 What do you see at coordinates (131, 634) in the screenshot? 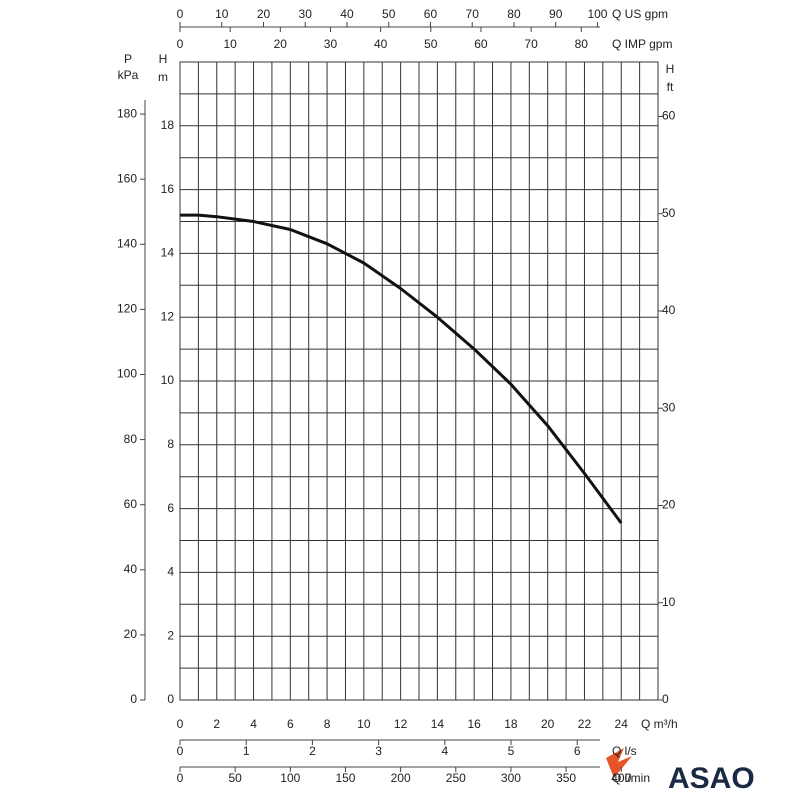
I see `y-tick-label: 20` at bounding box center [131, 634].